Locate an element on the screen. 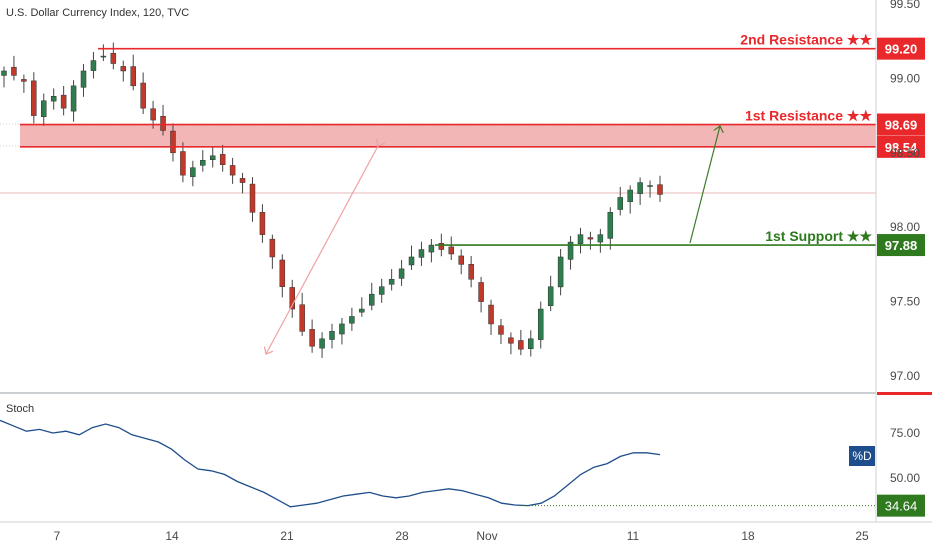 The height and width of the screenshot is (550, 932). resistance-zone is located at coordinates (448, 135).